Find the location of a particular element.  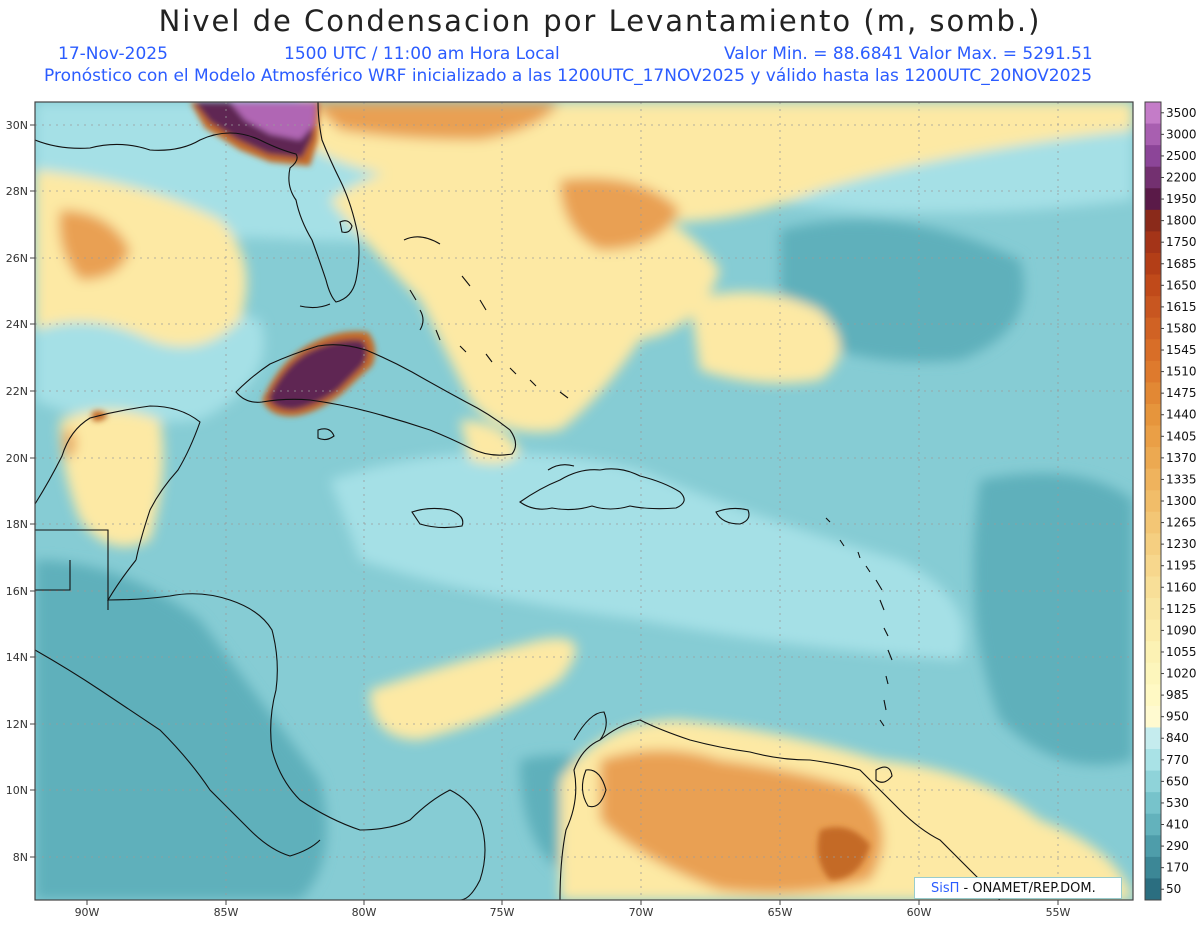

dark-area-east-atlantic is located at coordinates (1053, 619).